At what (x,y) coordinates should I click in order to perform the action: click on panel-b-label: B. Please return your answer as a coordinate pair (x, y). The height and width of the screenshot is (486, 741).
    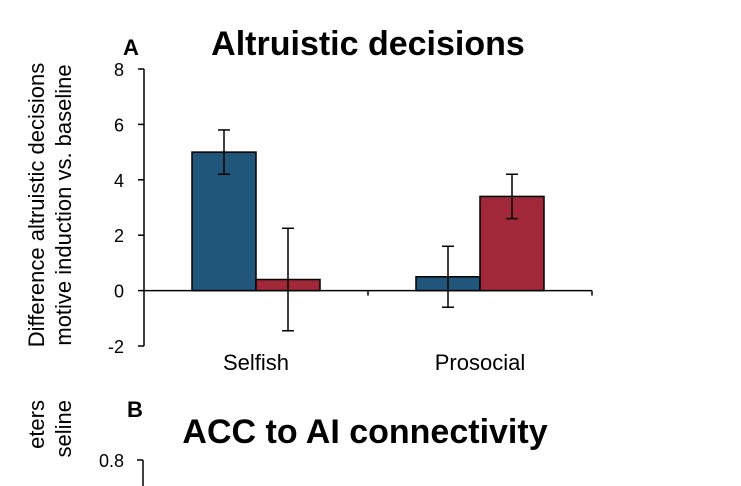
    Looking at the image, I should click on (135, 409).